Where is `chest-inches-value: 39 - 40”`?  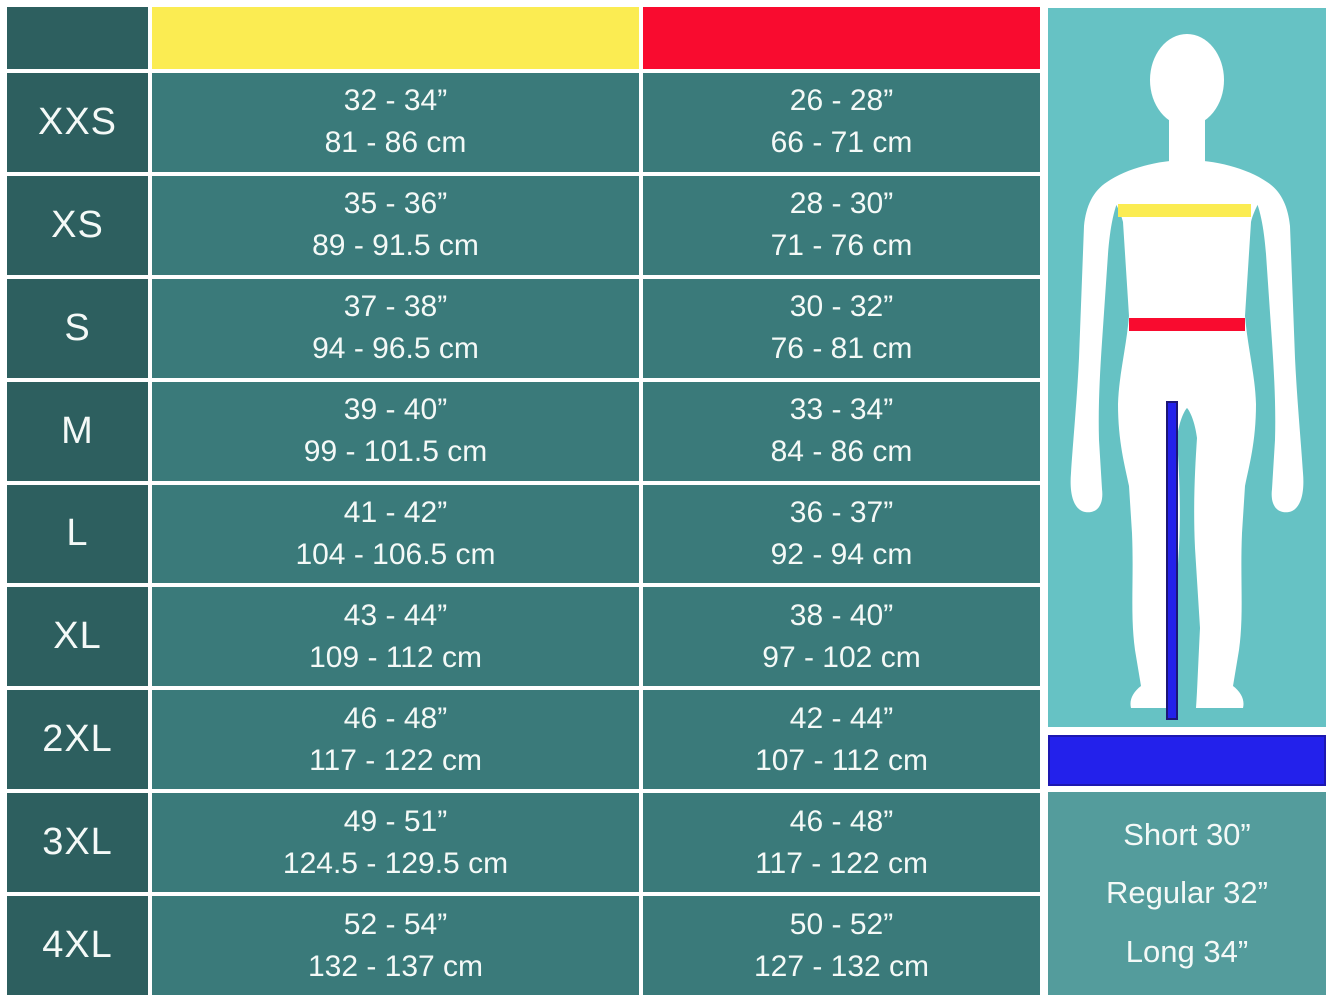 chest-inches-value: 39 - 40” is located at coordinates (395, 410).